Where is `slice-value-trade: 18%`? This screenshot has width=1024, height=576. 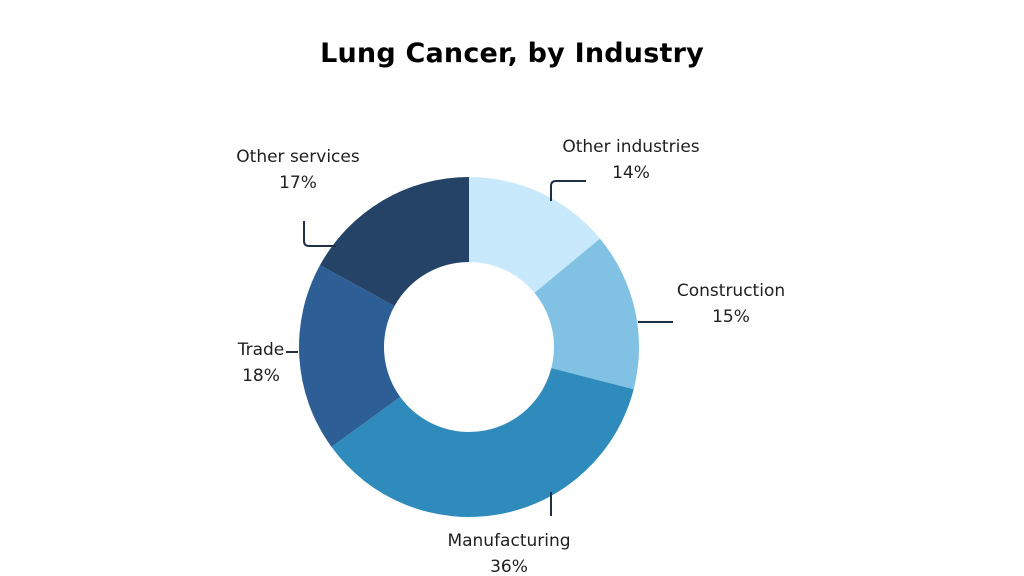 slice-value-trade: 18% is located at coordinates (261, 376).